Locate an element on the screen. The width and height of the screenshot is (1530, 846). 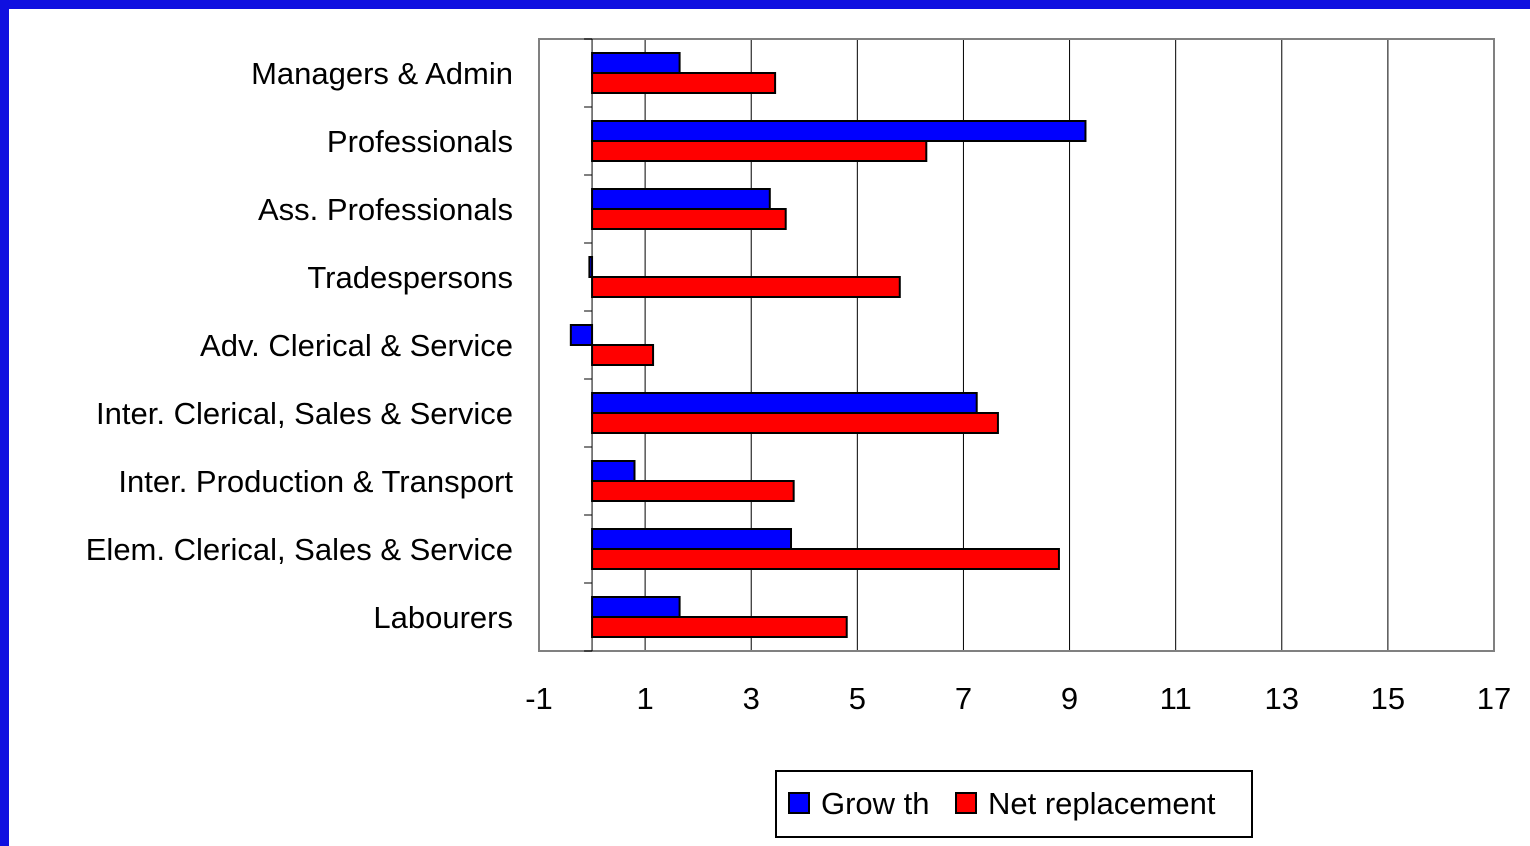
category-label: Inter. Production & Transport is located at coordinates (315, 481).